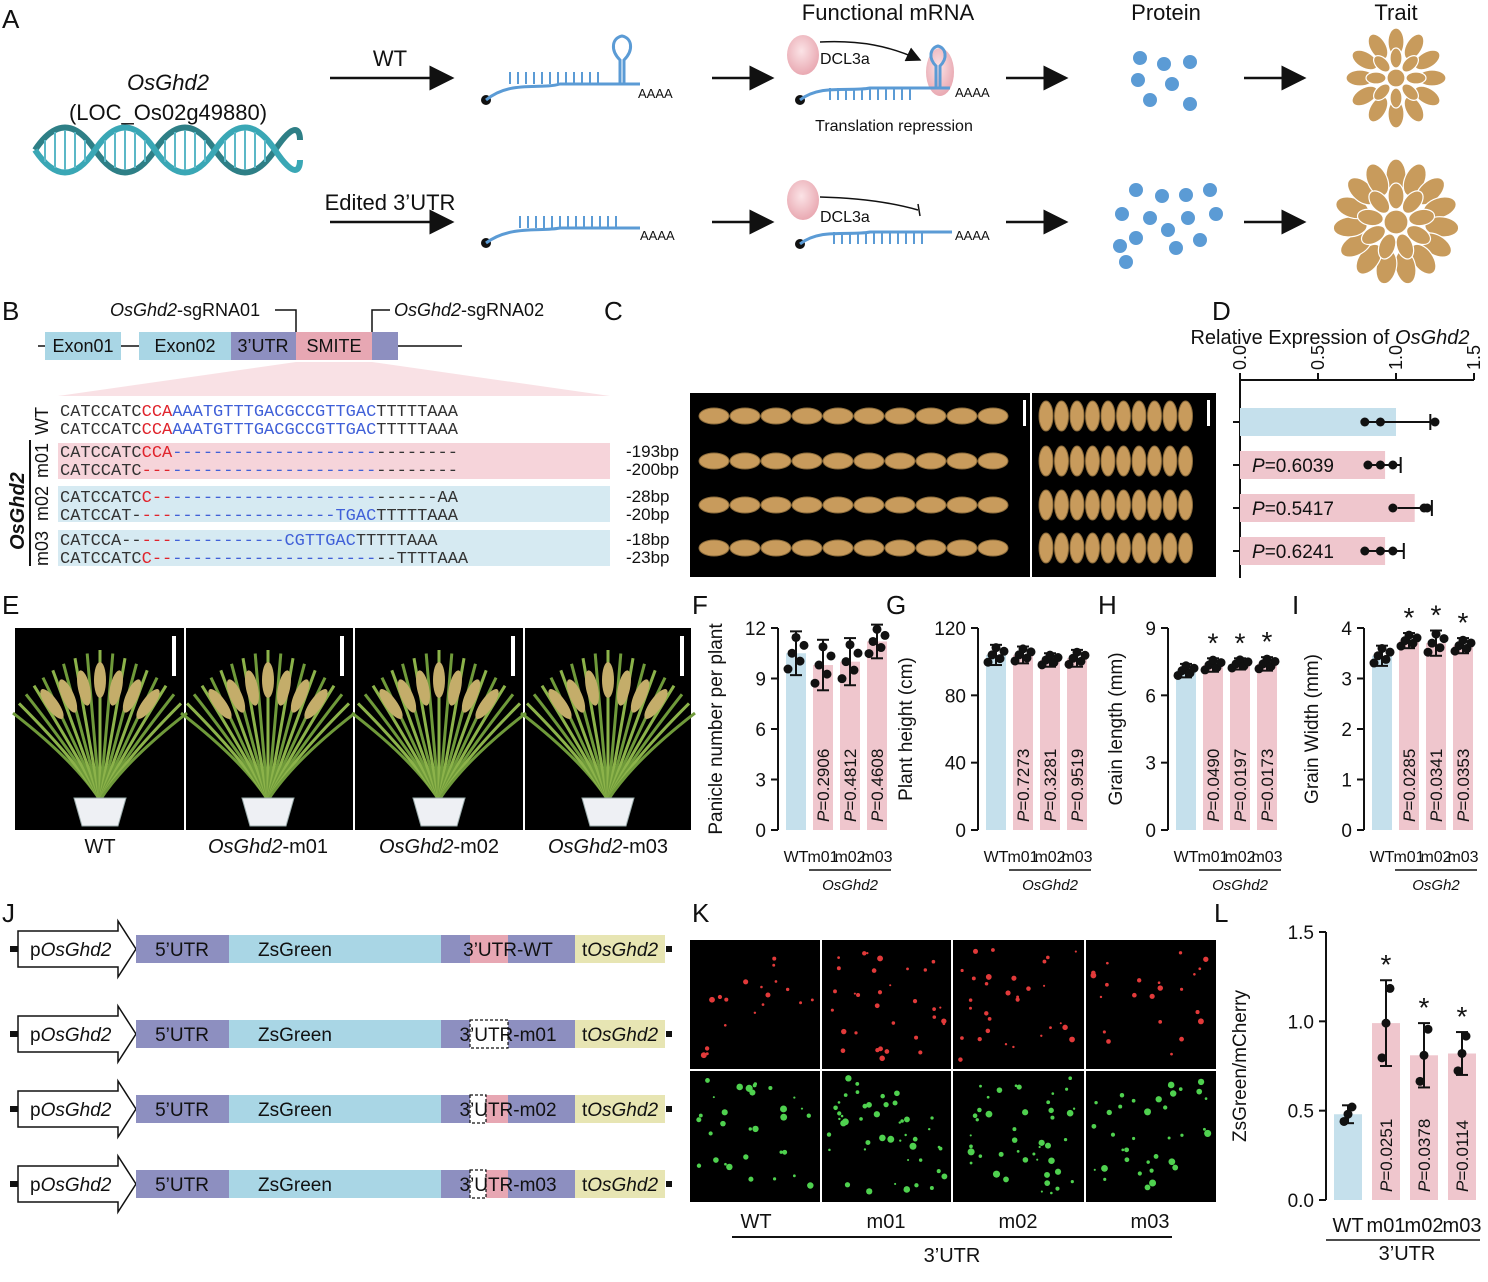  What do you see at coordinates (886, 1222) in the screenshot?
I see `column-label: m01` at bounding box center [886, 1222].